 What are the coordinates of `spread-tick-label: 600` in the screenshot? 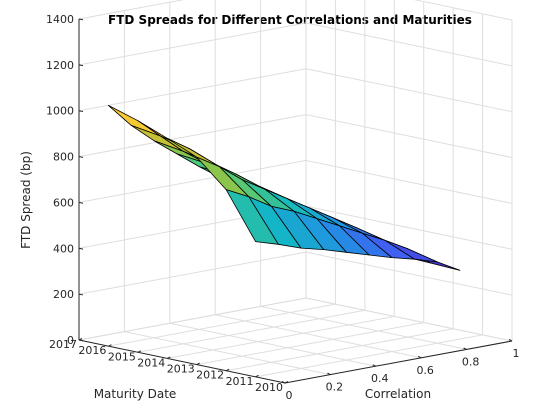 It's located at (63, 202).